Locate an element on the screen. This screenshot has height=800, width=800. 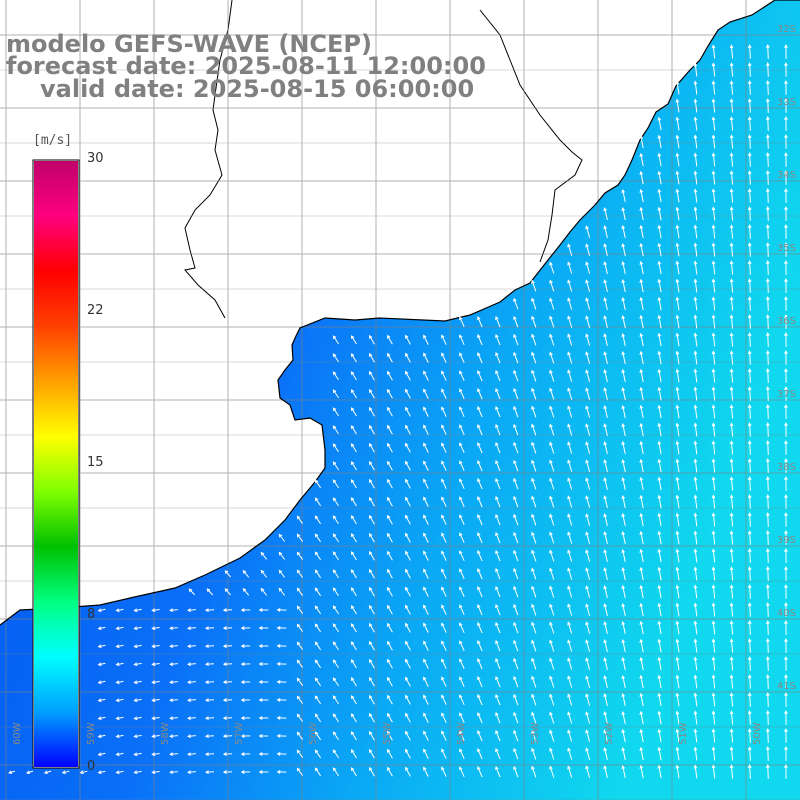
lat-label-39s: 39S is located at coordinates (786, 540).